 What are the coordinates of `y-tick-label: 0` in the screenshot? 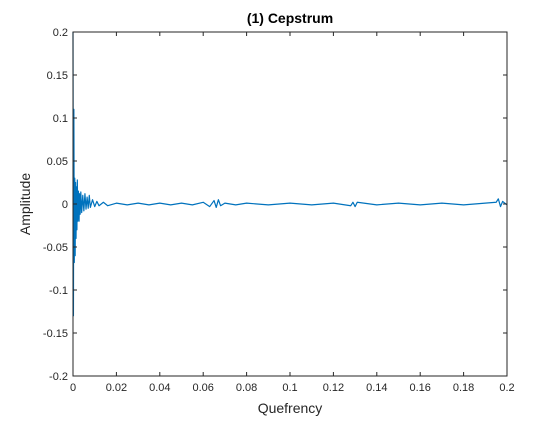 It's located at (65, 205).